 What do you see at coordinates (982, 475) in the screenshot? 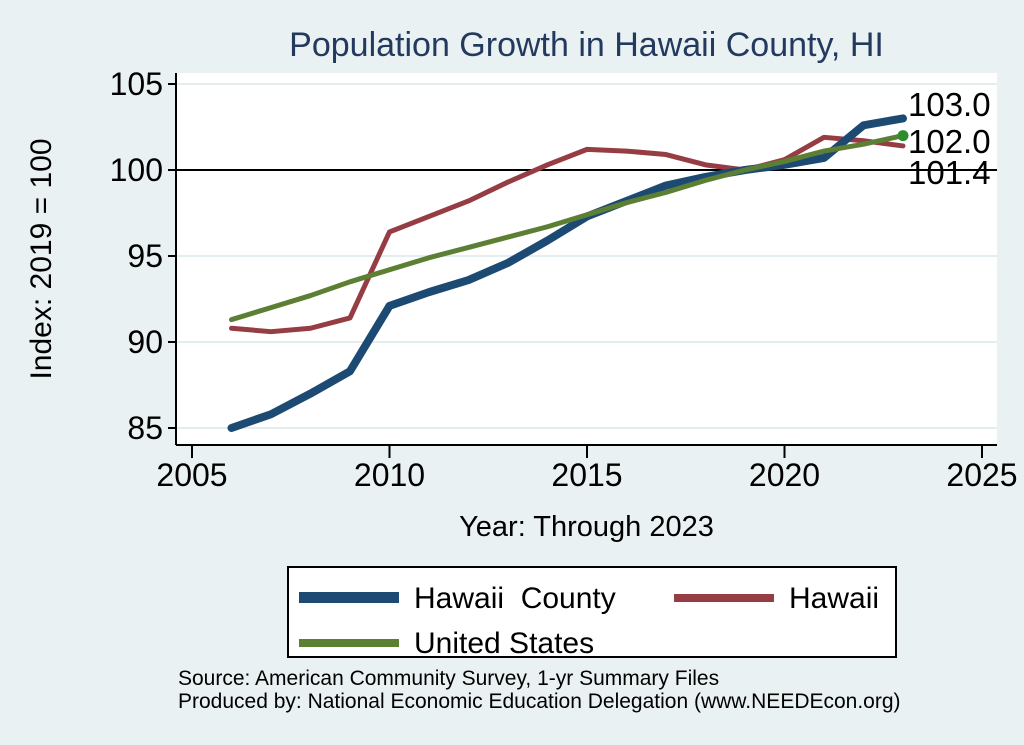
I see `x-tick-label-2025: 2025` at bounding box center [982, 475].